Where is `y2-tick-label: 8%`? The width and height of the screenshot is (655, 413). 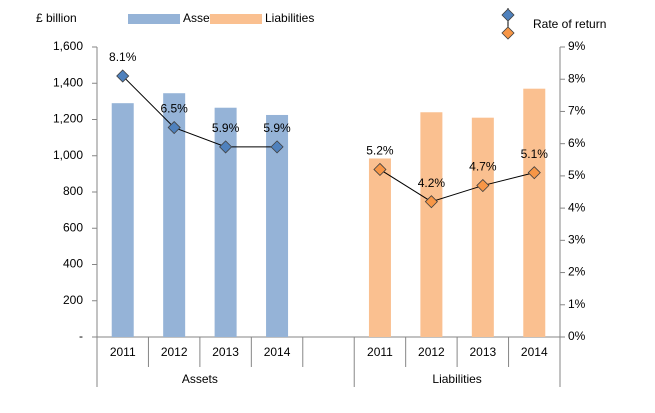
y2-tick-label: 8% is located at coordinates (577, 78).